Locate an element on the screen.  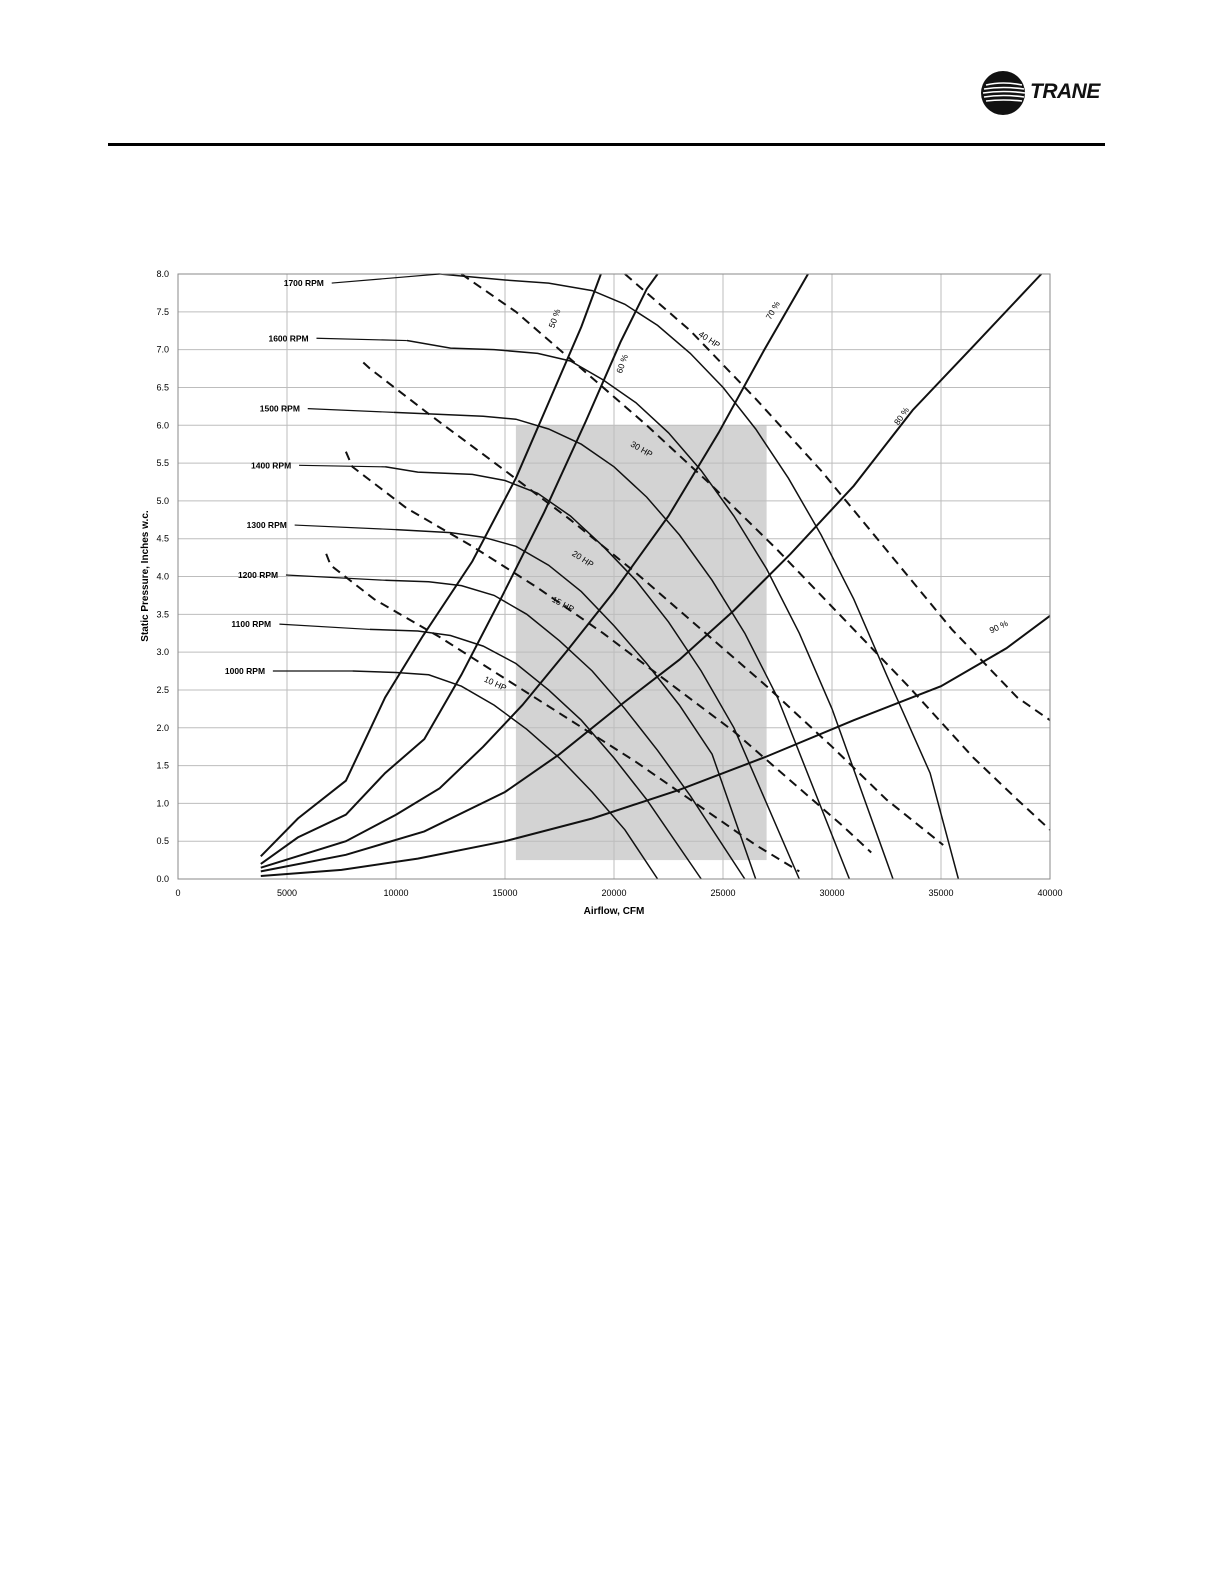
y-tick-label-10: 5.0 is located at coordinates (162, 501).